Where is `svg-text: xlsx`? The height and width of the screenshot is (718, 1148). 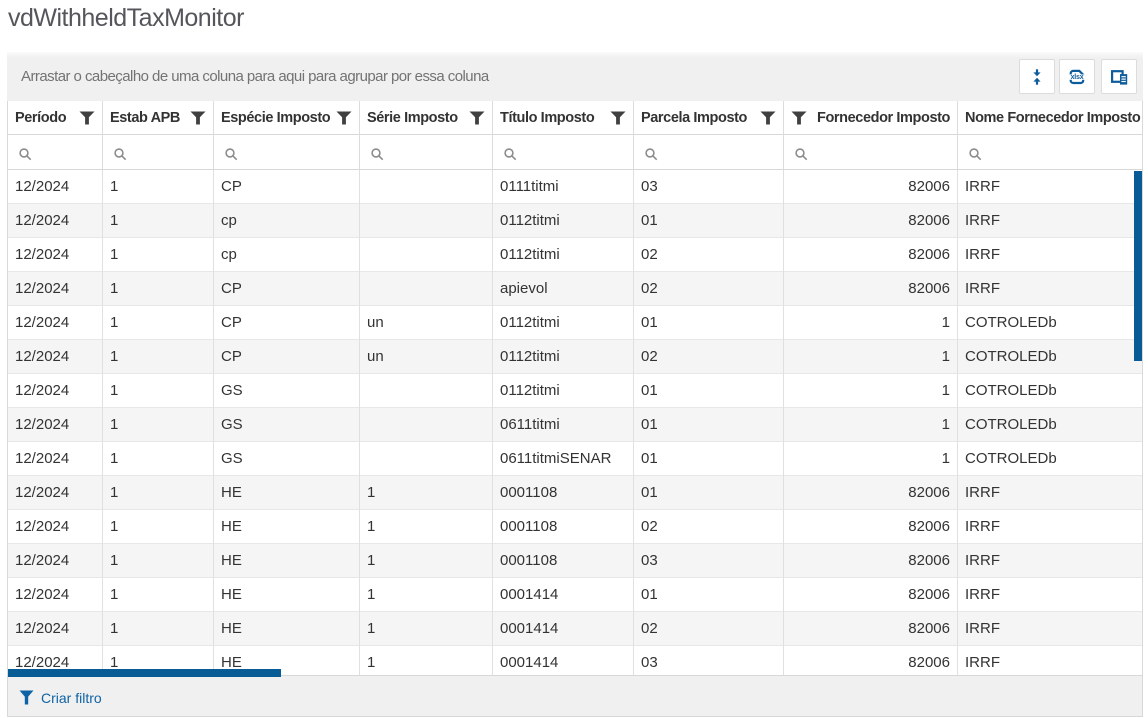 svg-text: xlsx is located at coordinates (1077, 77).